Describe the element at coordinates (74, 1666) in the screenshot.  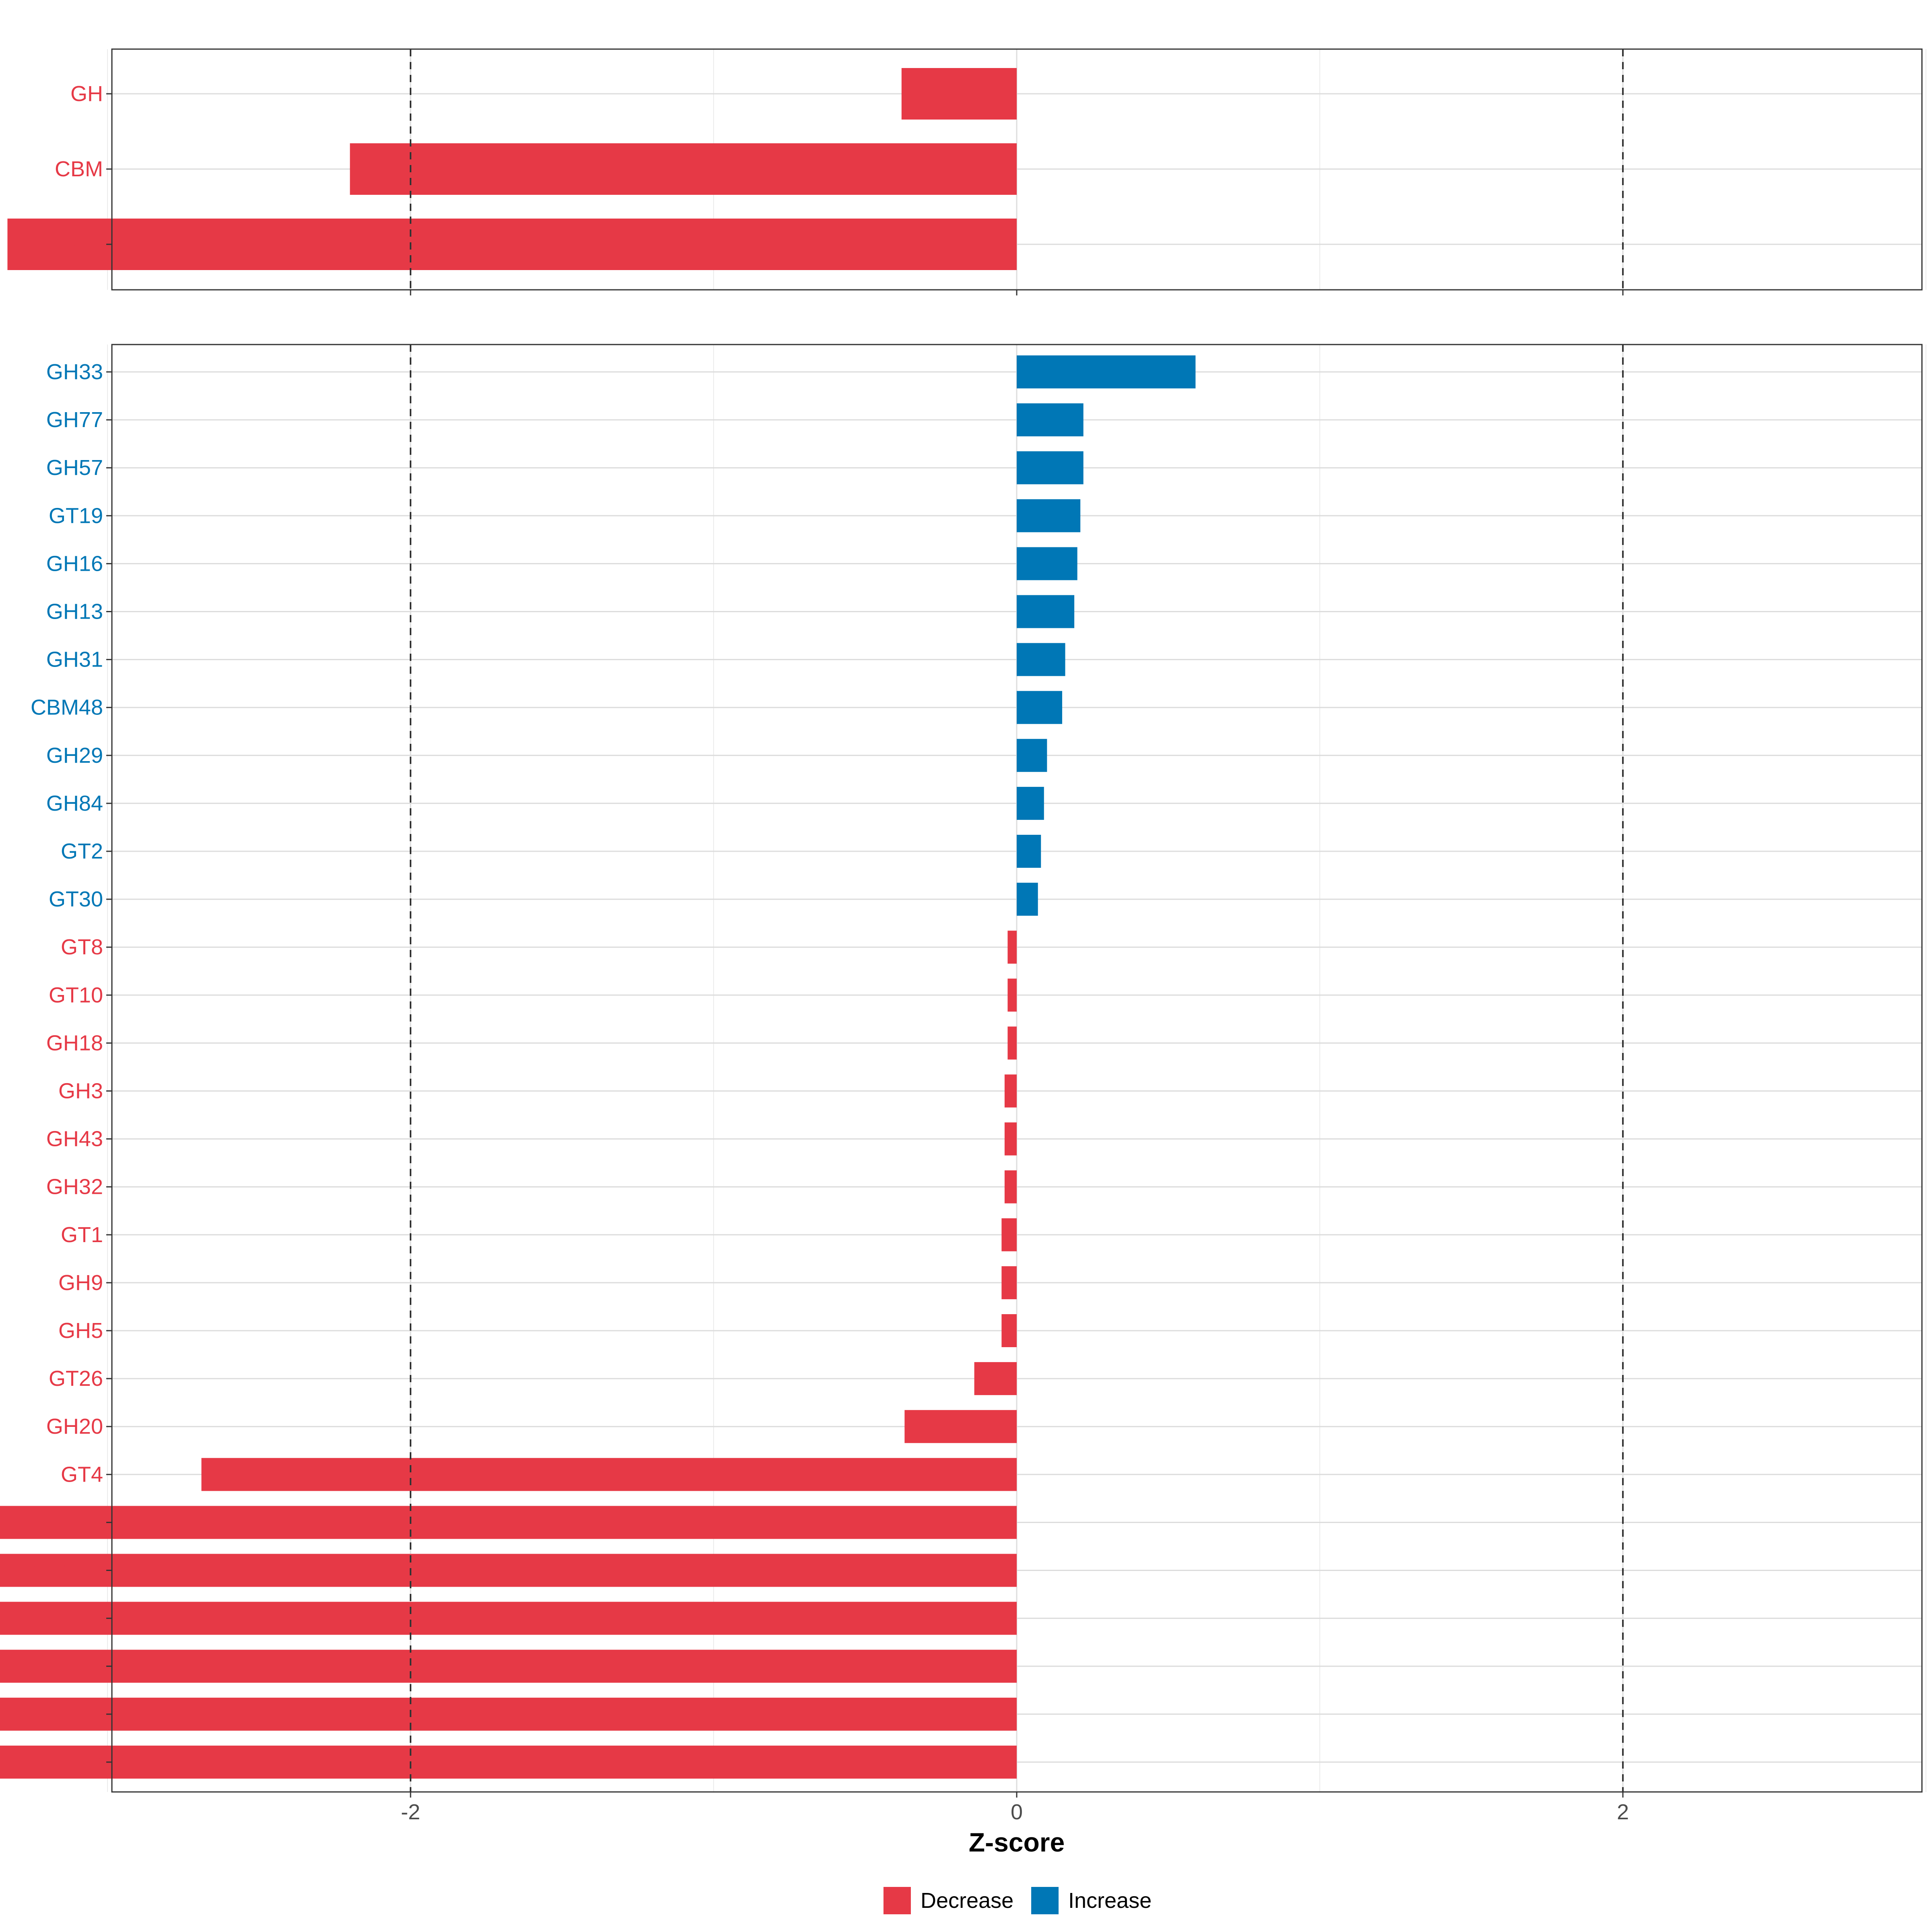
I see `category-label-GH95: GH95` at that location.